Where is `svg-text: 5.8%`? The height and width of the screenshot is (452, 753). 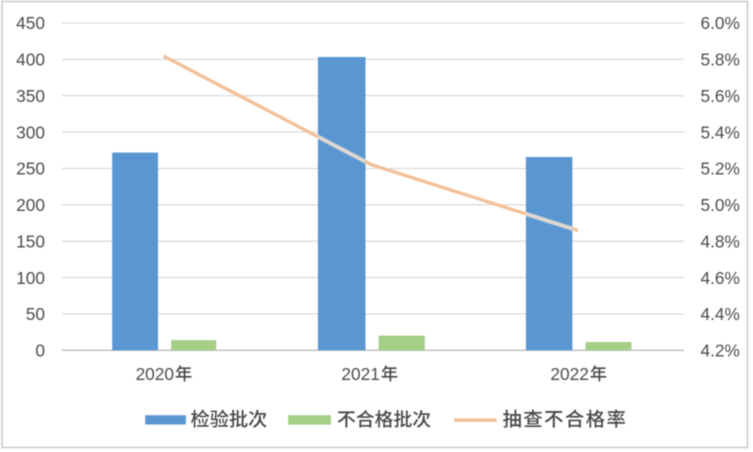 svg-text: 5.8% is located at coordinates (720, 60).